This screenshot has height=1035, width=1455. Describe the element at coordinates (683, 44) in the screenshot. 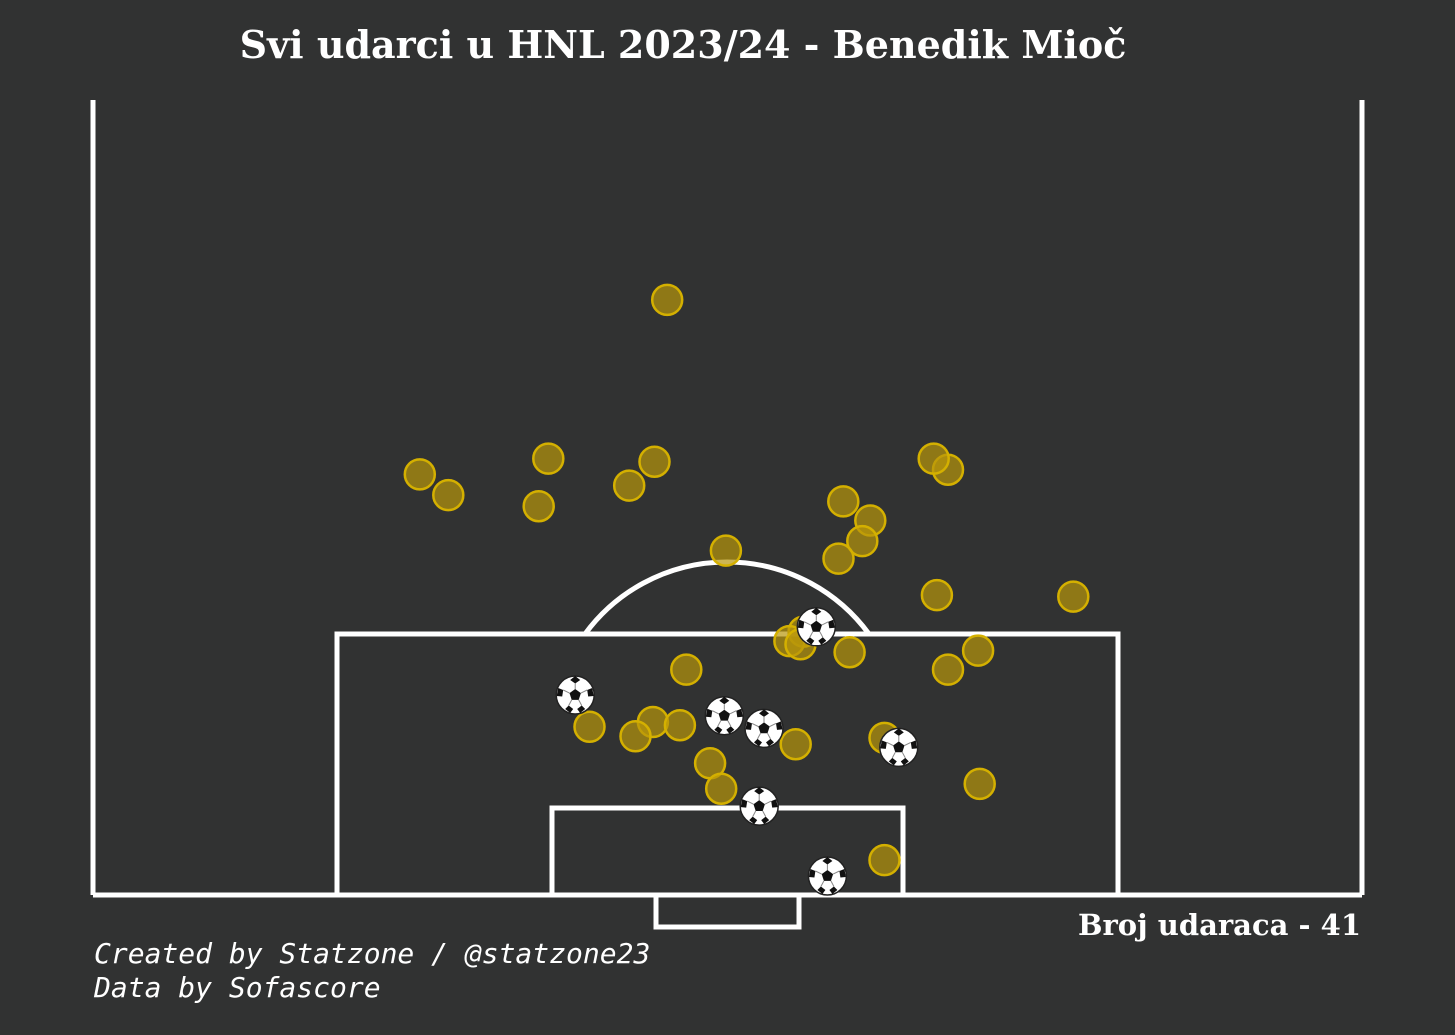

I see `chart-title: Svi udarci u HNL 2023/24 - Benedik Mioč` at that location.